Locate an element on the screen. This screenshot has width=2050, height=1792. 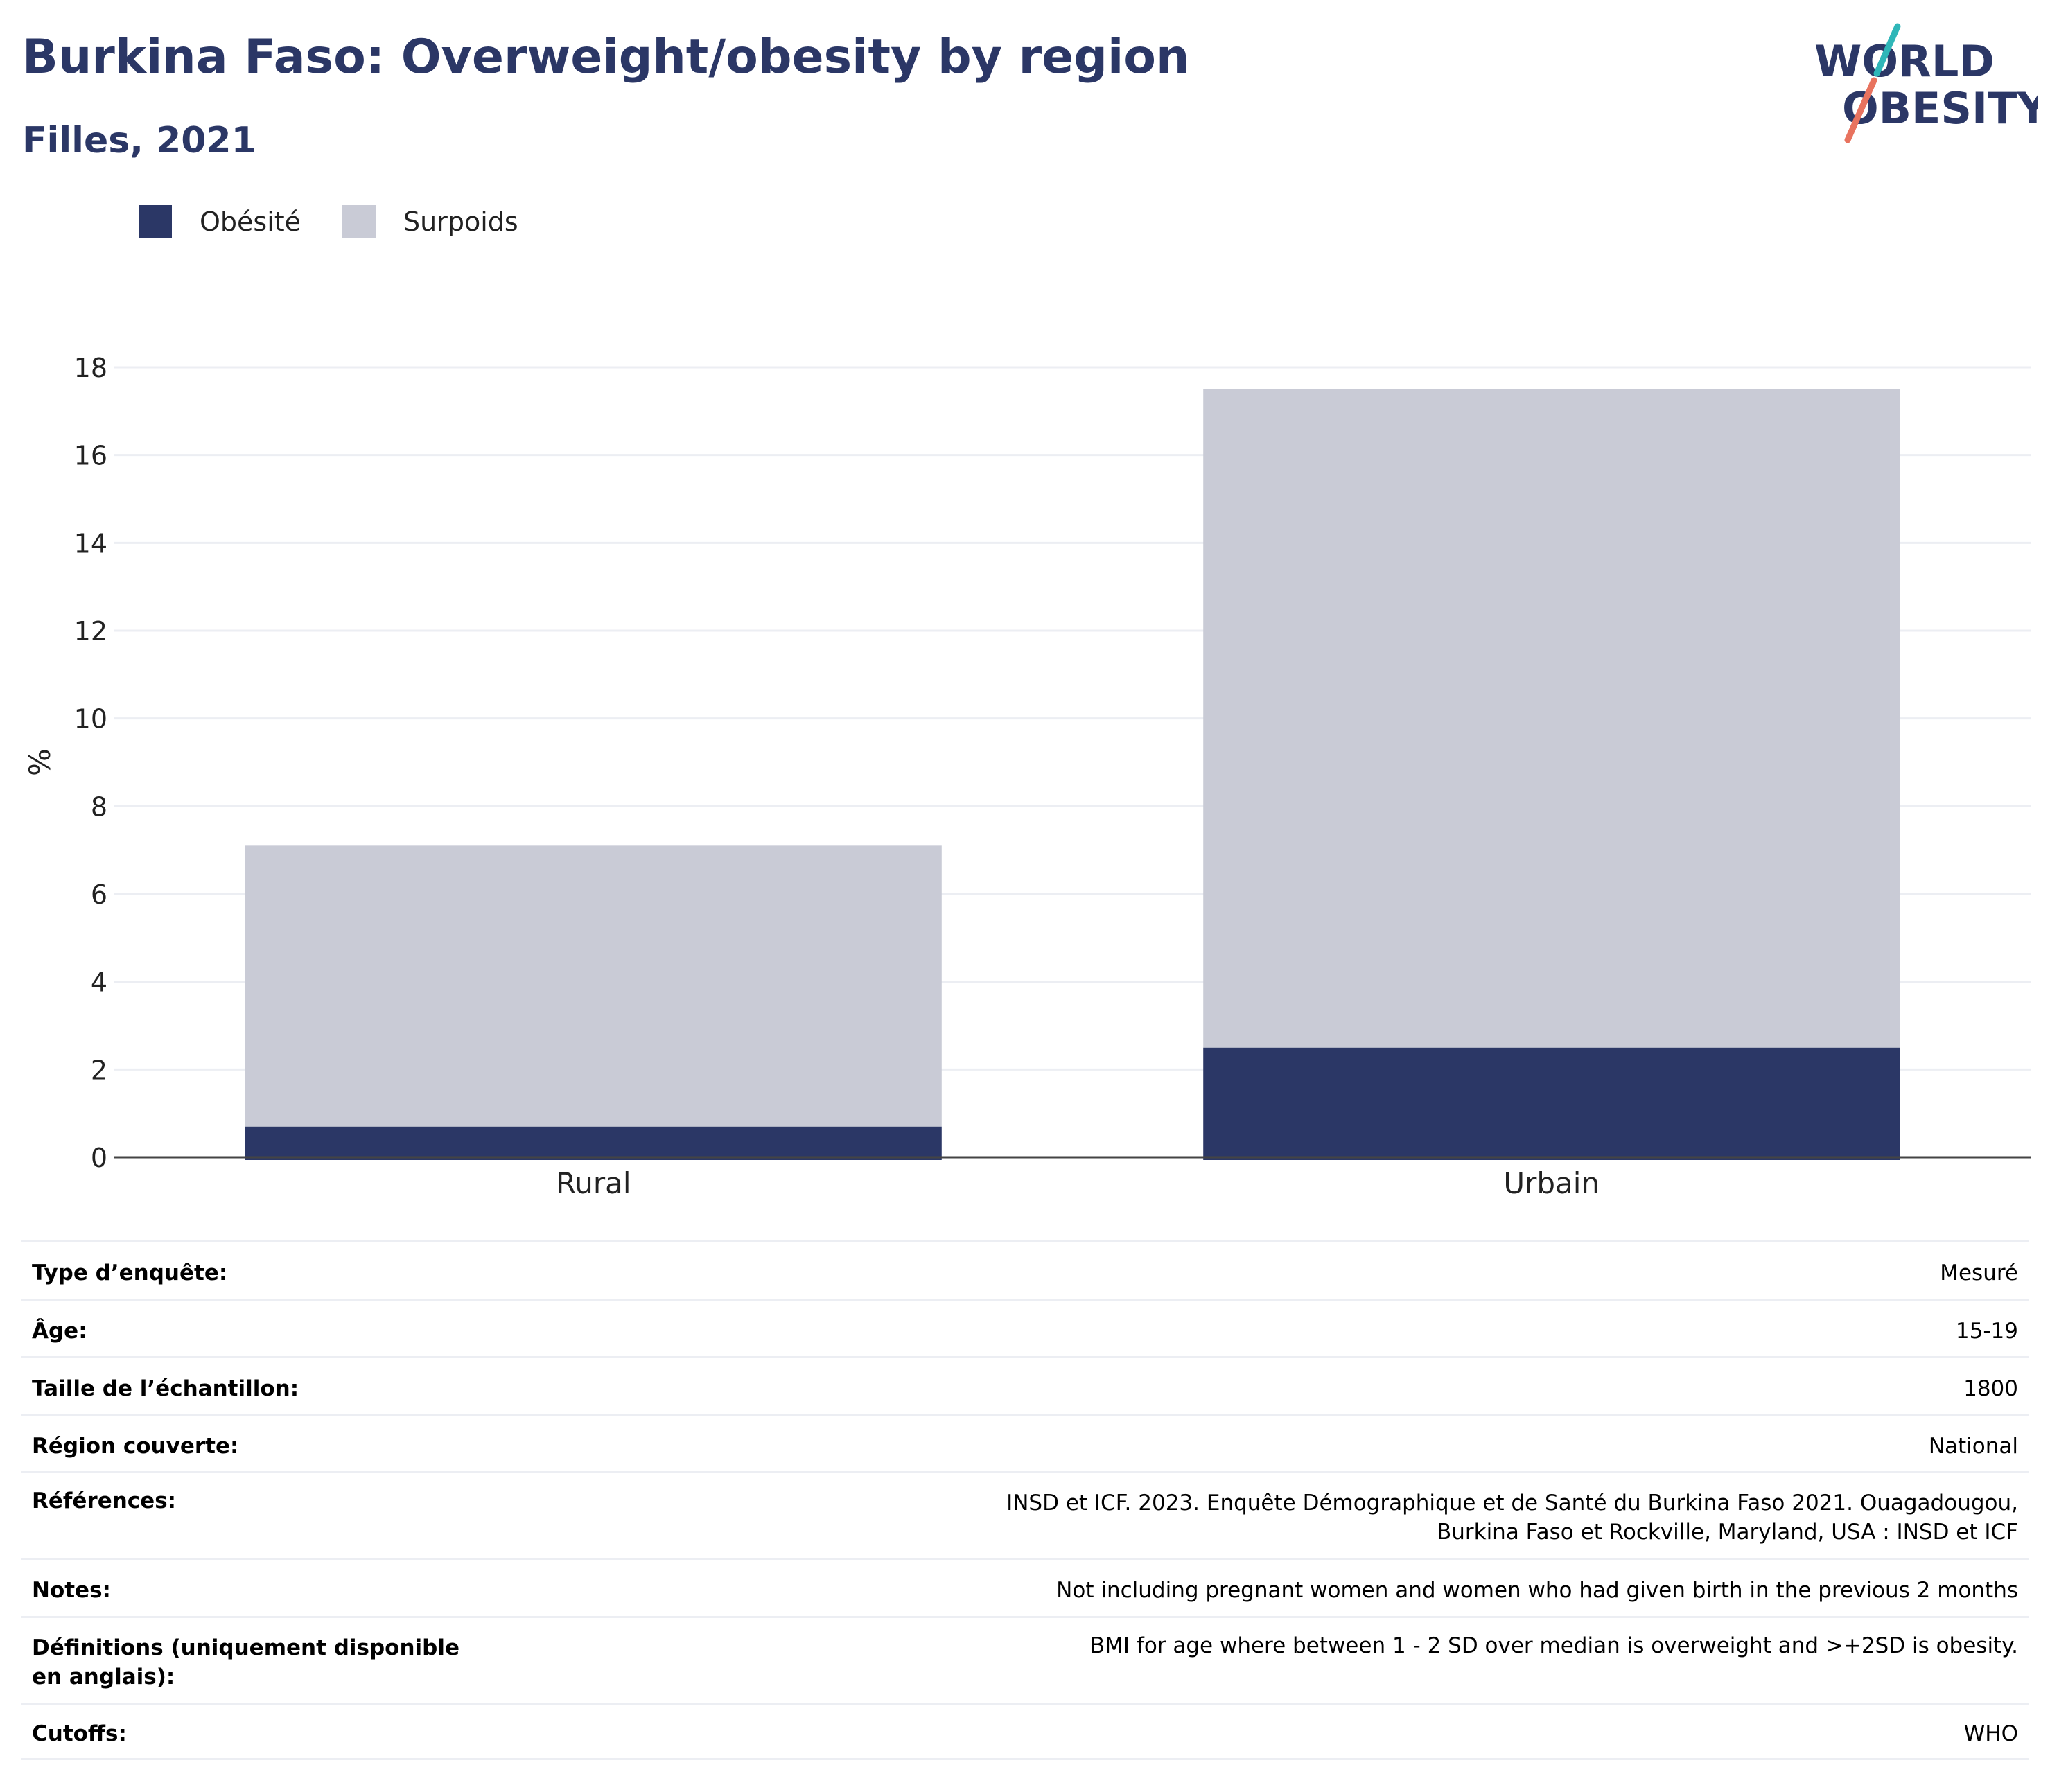
row-value: 15-19 is located at coordinates (1258, 1328).